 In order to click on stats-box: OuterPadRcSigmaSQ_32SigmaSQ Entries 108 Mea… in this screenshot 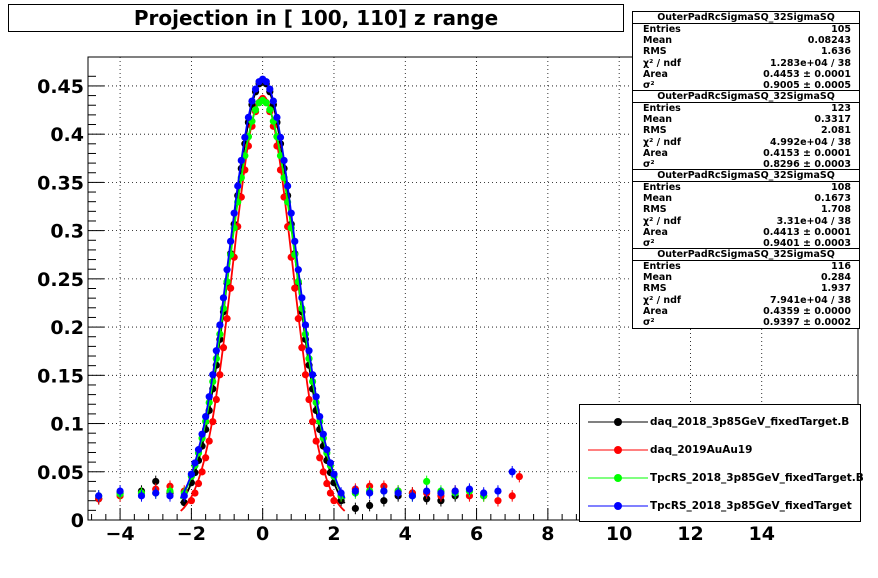, I will do `click(746, 210)`.